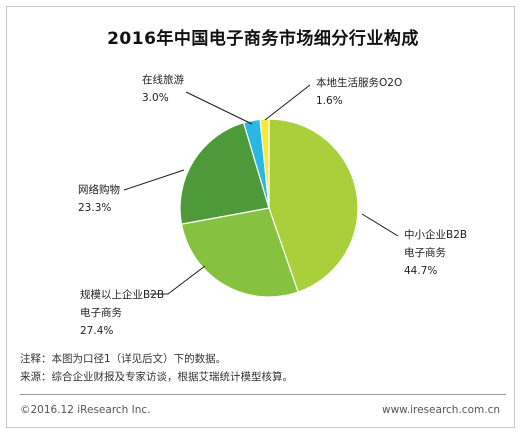  I want to click on slice-value-label: 23.3%, so click(94, 208).